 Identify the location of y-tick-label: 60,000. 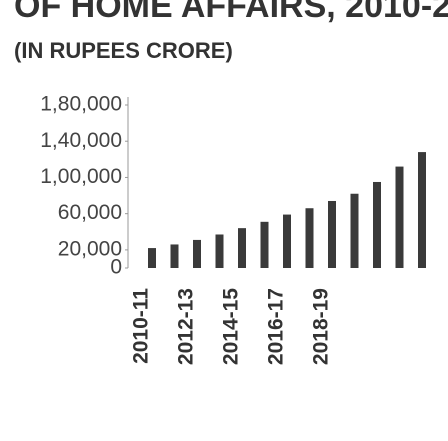
(90, 212).